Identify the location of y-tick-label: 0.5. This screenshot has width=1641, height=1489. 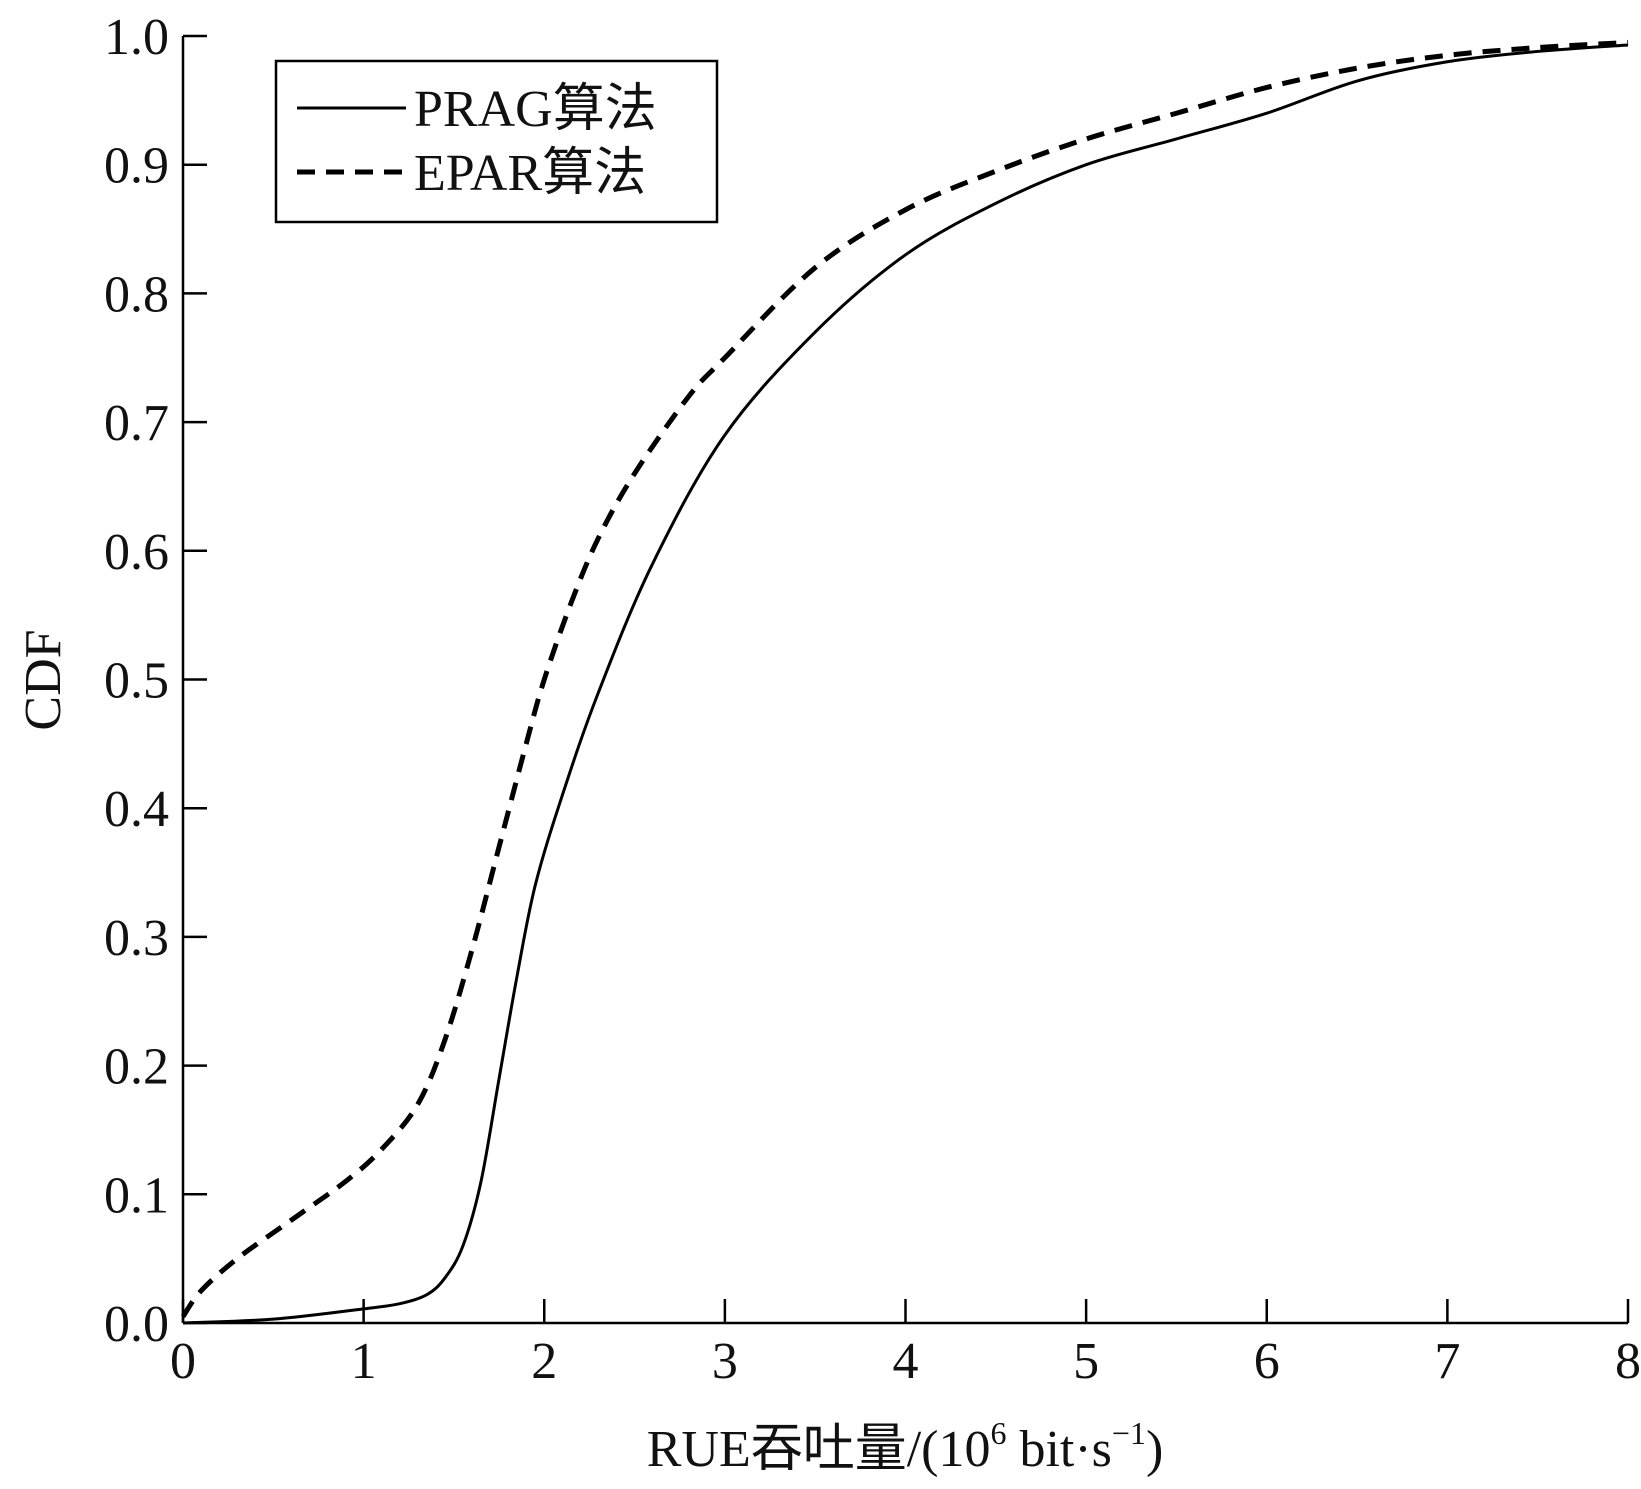
(136, 681).